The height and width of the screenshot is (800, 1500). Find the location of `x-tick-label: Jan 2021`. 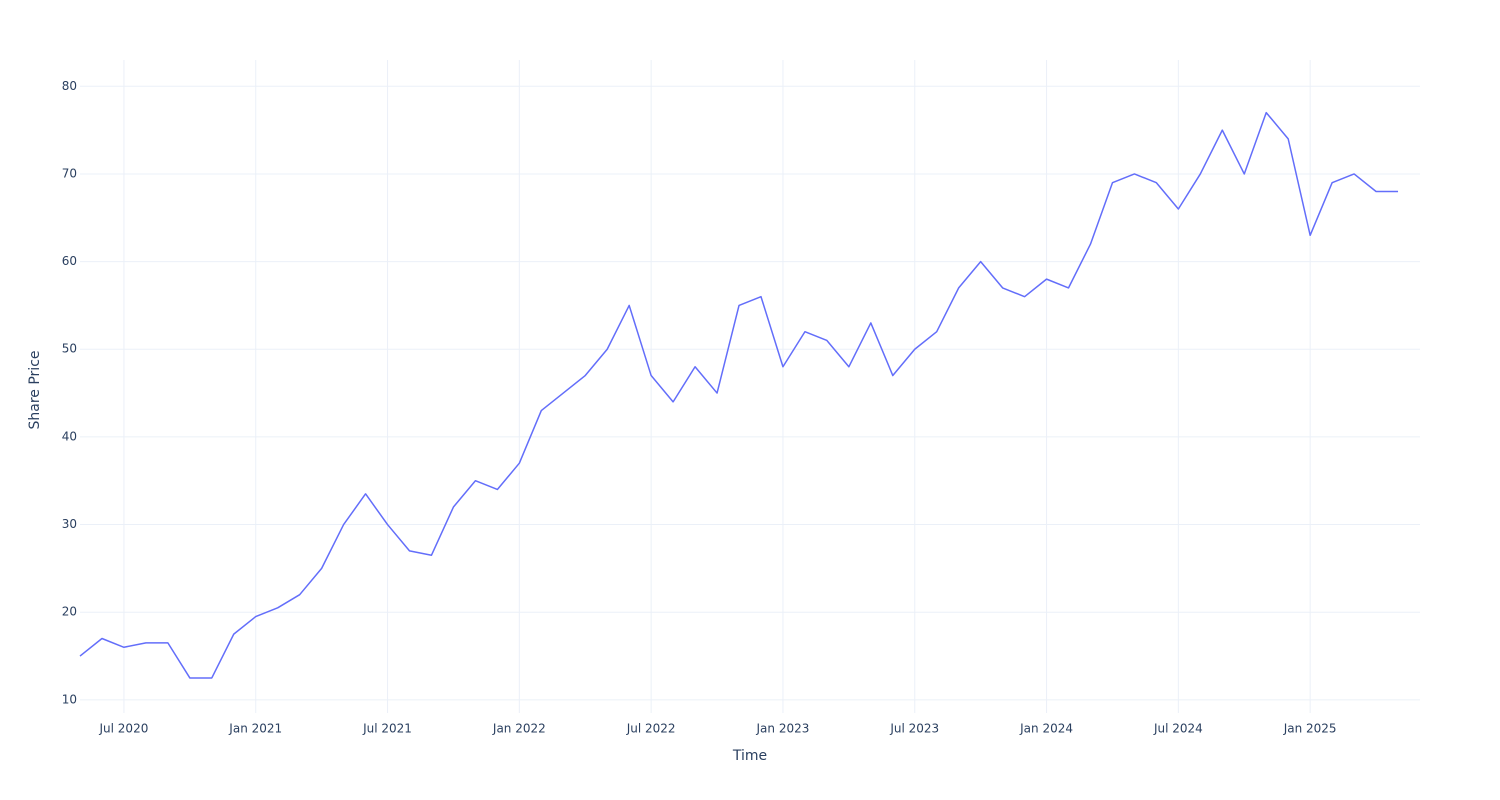

x-tick-label: Jan 2021 is located at coordinates (255, 729).